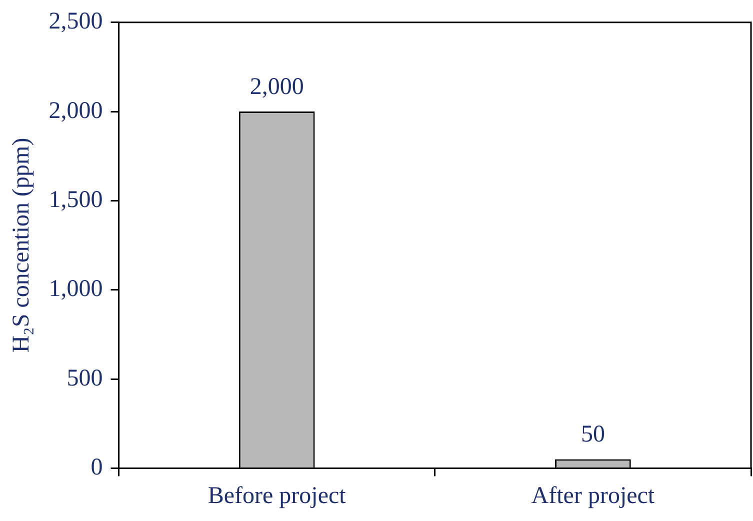 The height and width of the screenshot is (521, 753). What do you see at coordinates (593, 495) in the screenshot?
I see `x-tick-label: After project` at bounding box center [593, 495].